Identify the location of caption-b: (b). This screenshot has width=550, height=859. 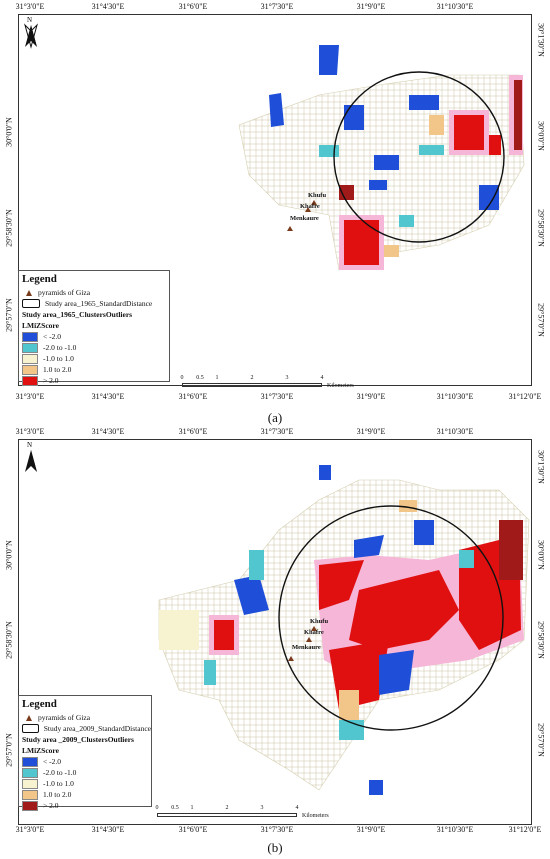
(275, 847).